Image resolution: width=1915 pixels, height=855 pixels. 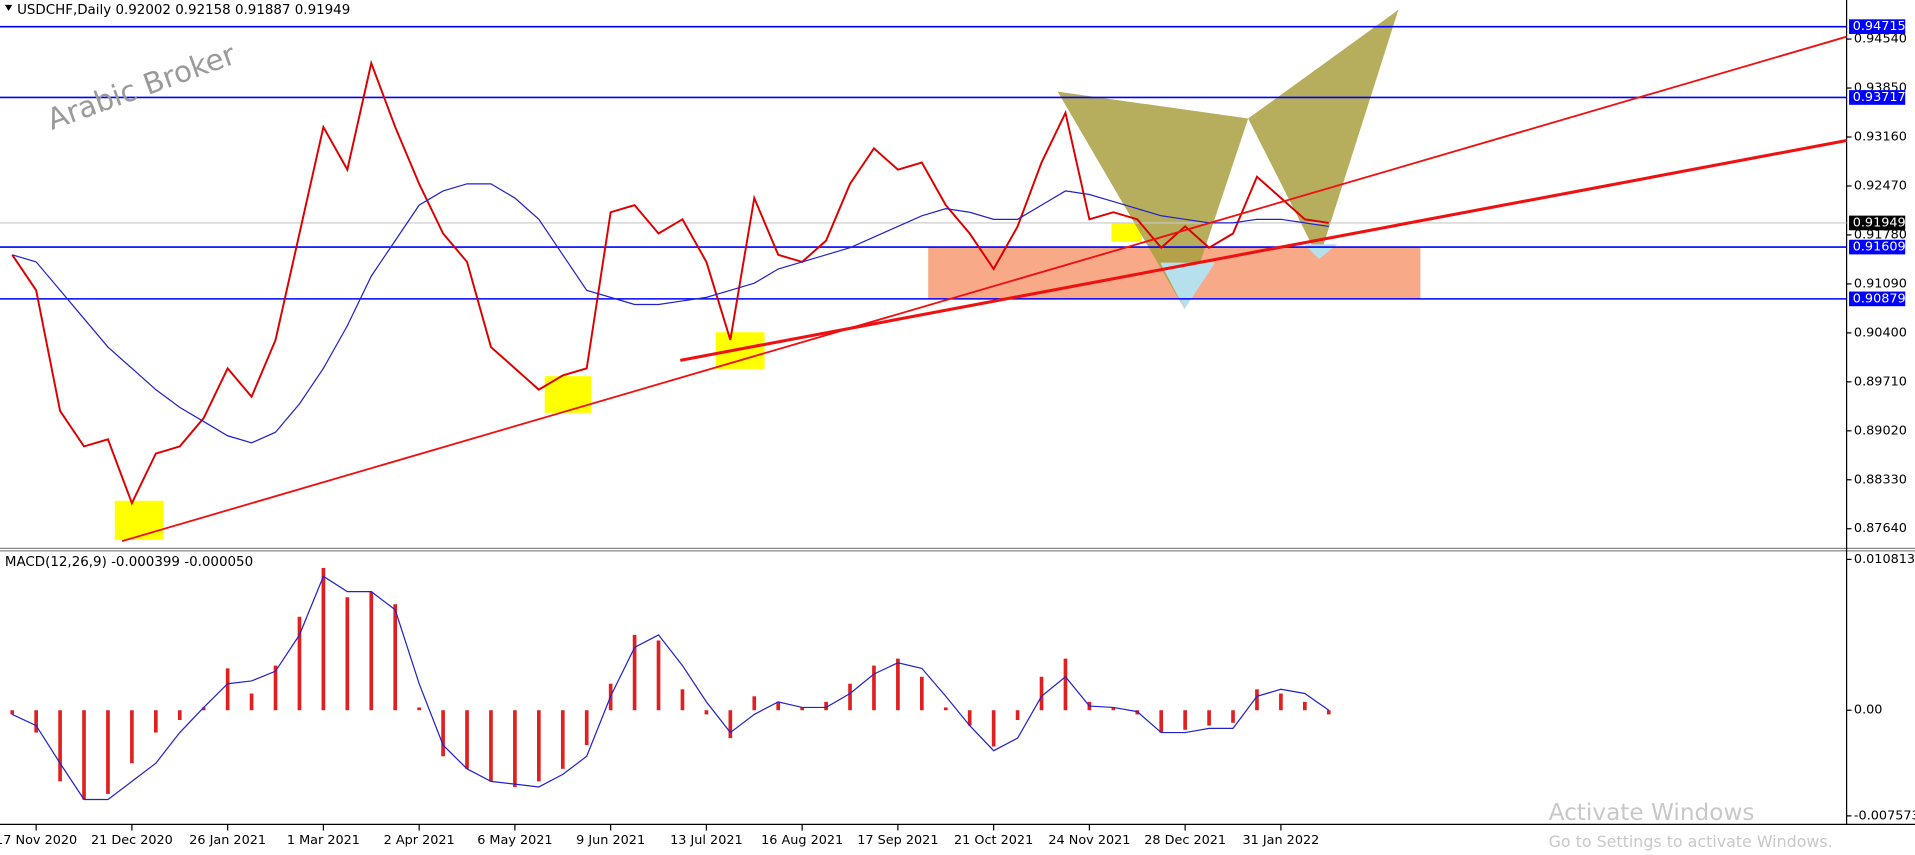 I want to click on y-tick-label: 0.92470, so click(x=1880, y=185).